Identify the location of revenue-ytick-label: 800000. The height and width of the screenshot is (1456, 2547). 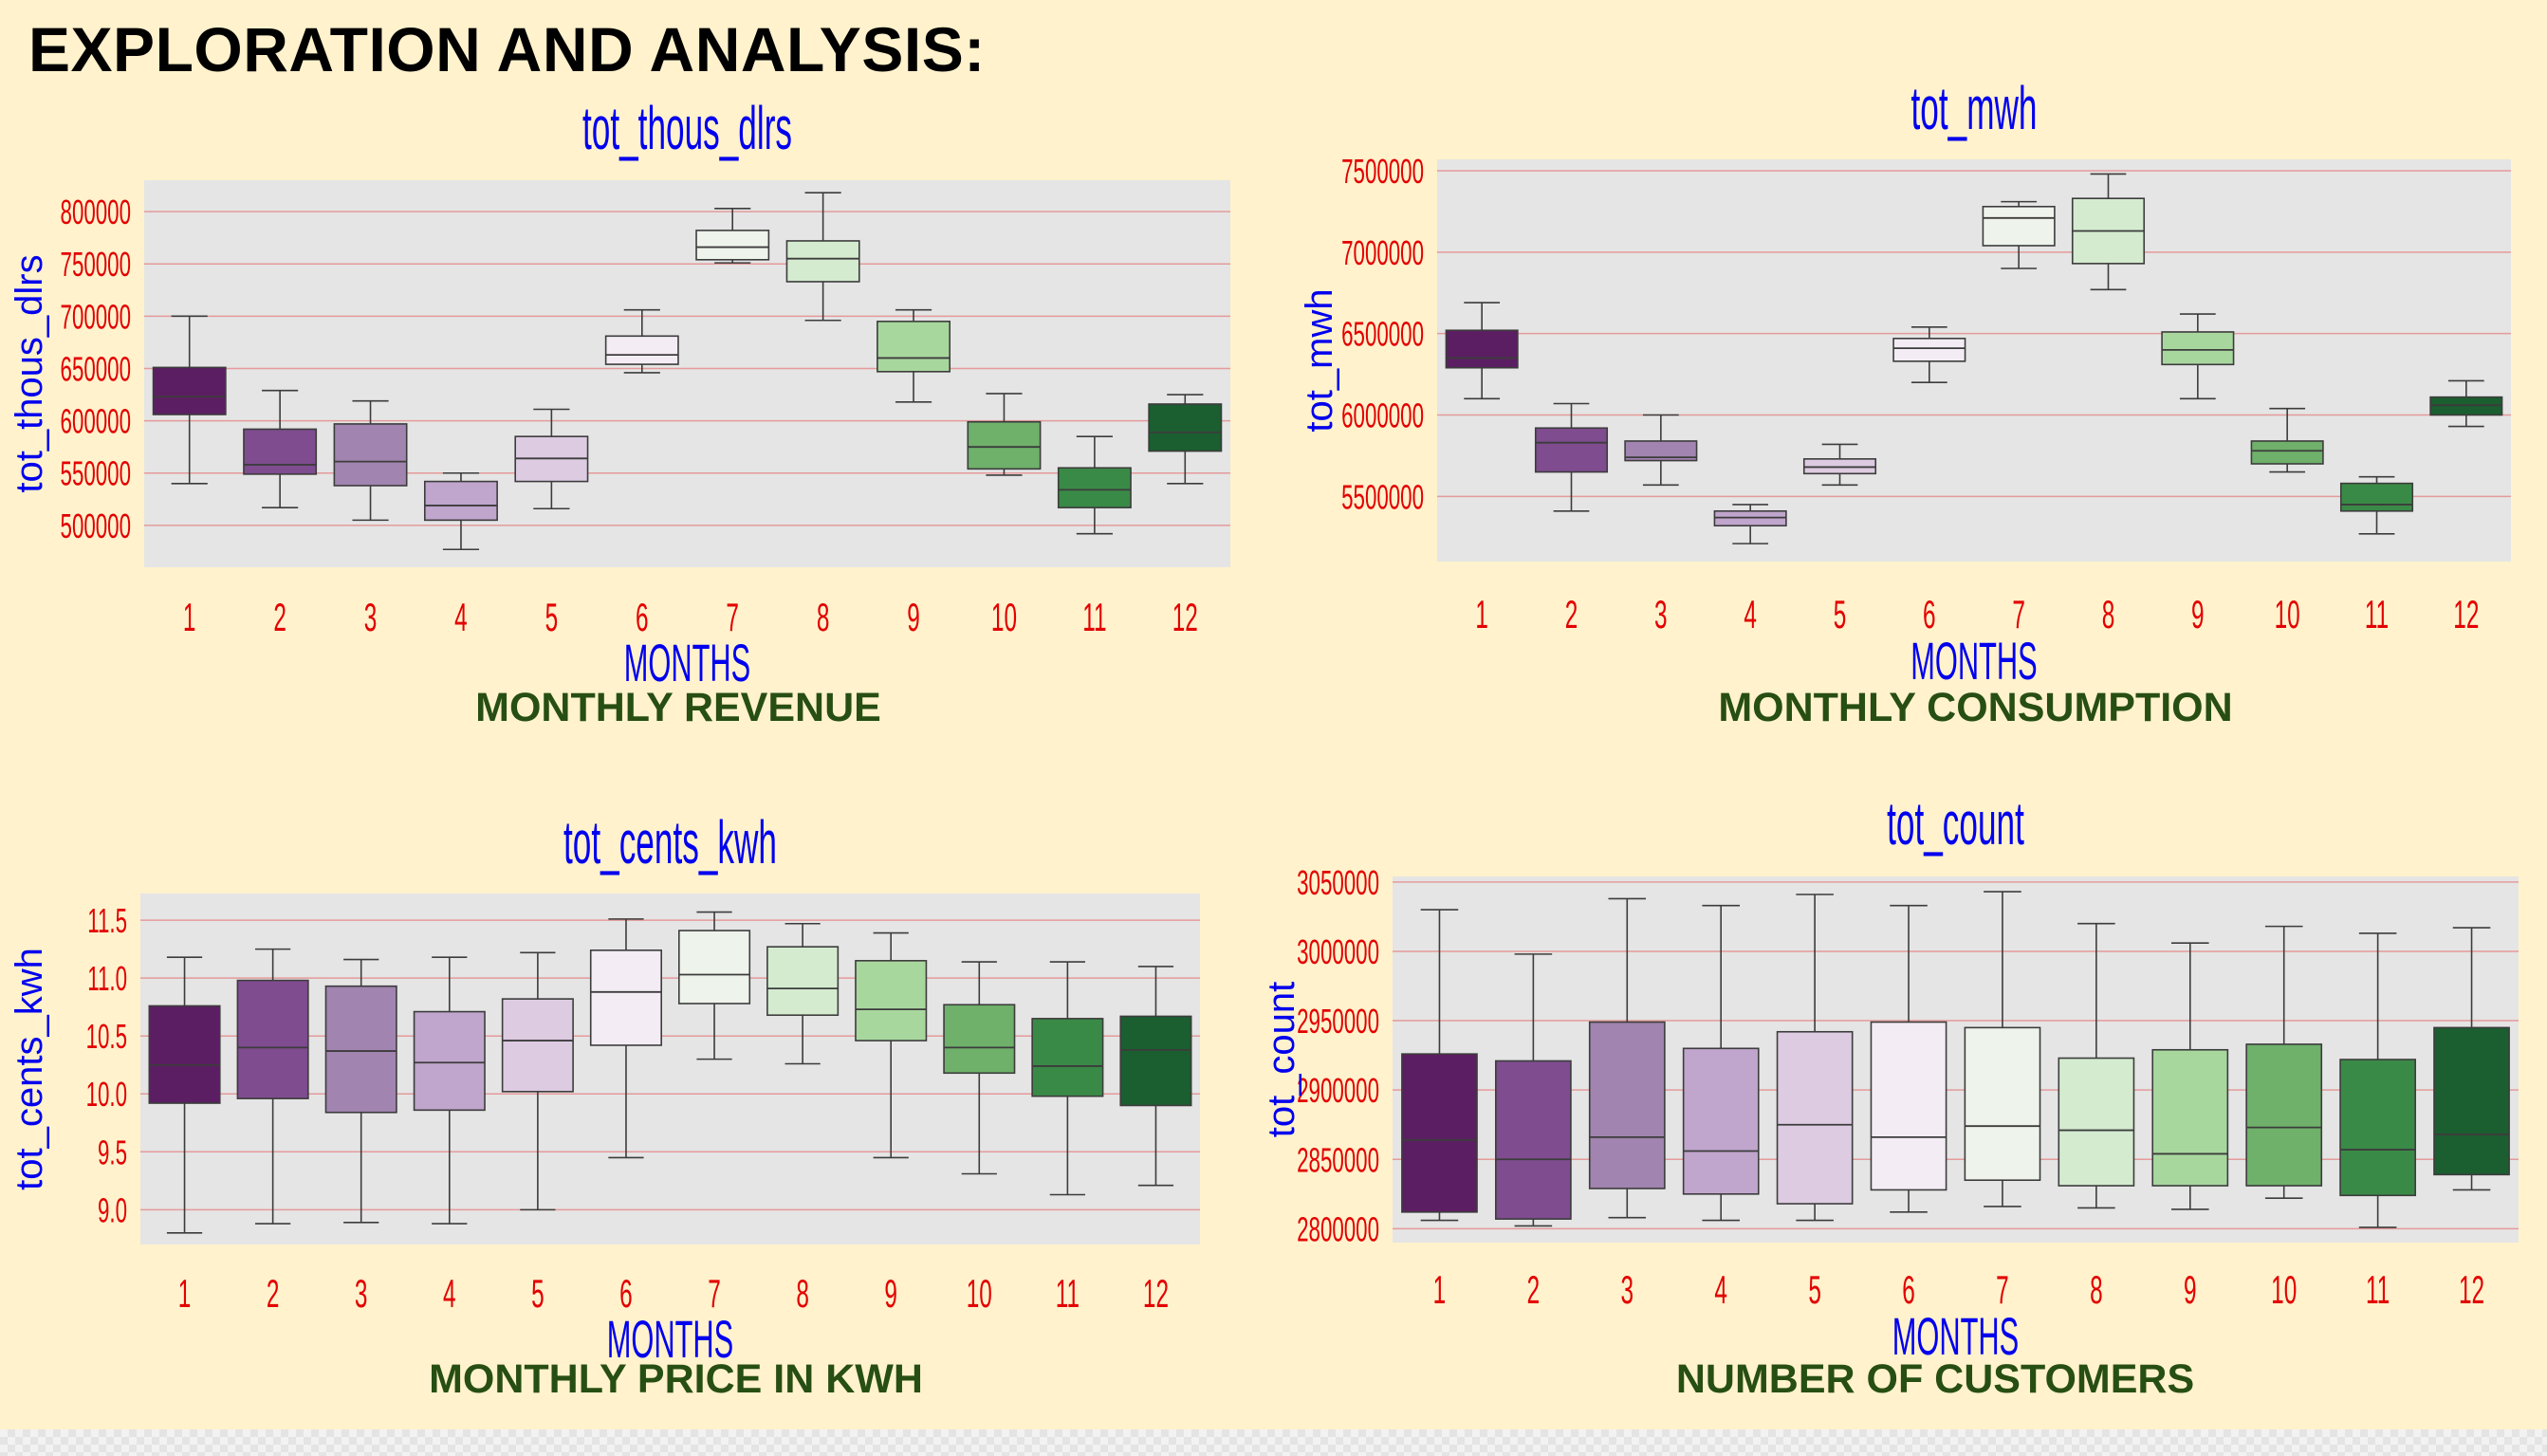
(96, 213).